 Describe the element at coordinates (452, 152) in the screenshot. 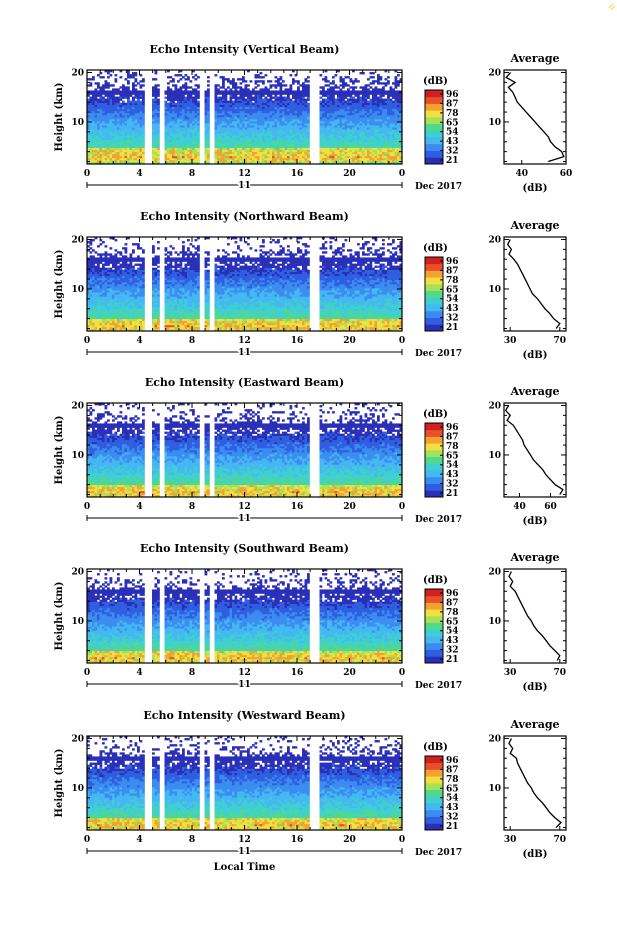

I see `colorbar-tick-label: 32` at that location.